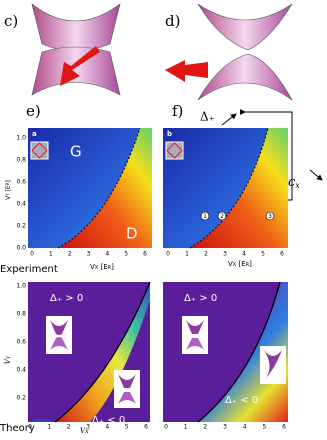 The width and height of the screenshot is (327, 440). Describe the element at coordinates (207, 117) in the screenshot. I see `delta-label: Δ₊` at that location.